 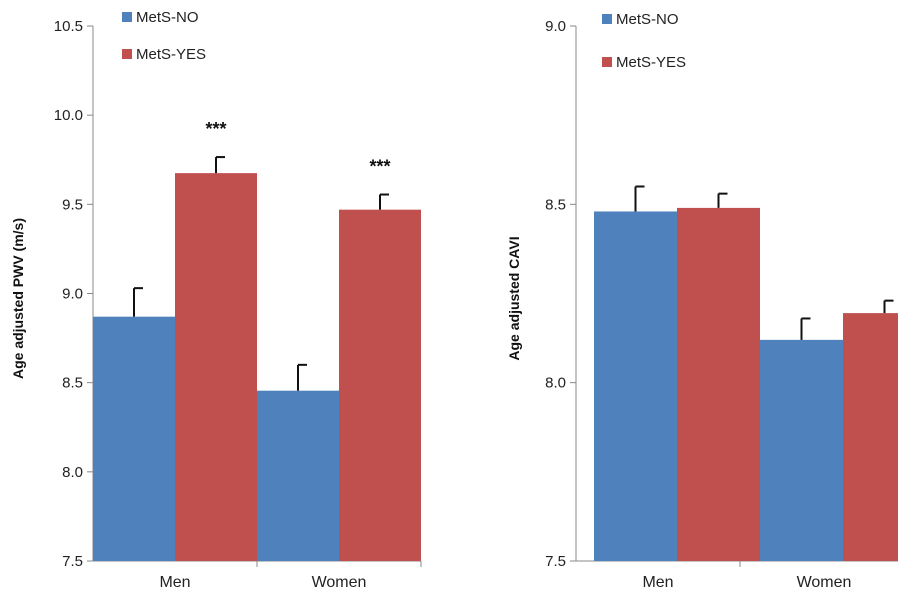 What do you see at coordinates (555, 26) in the screenshot?
I see `cavi-y-tick-label: 9.0` at bounding box center [555, 26].